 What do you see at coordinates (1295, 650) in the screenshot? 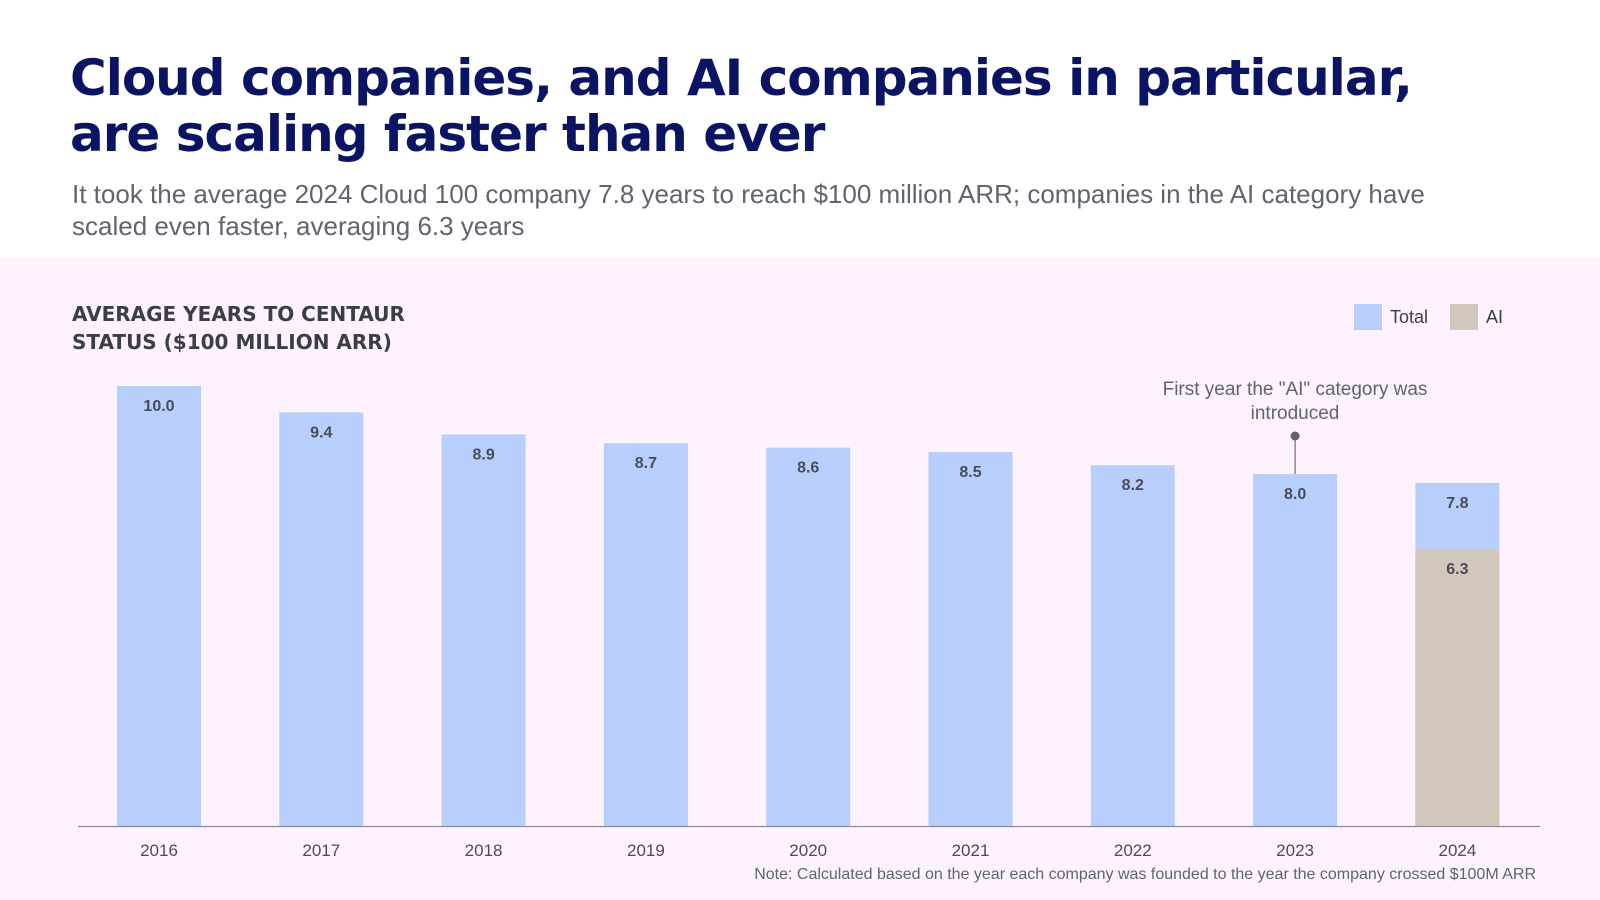
I see `bar-total-2023` at bounding box center [1295, 650].